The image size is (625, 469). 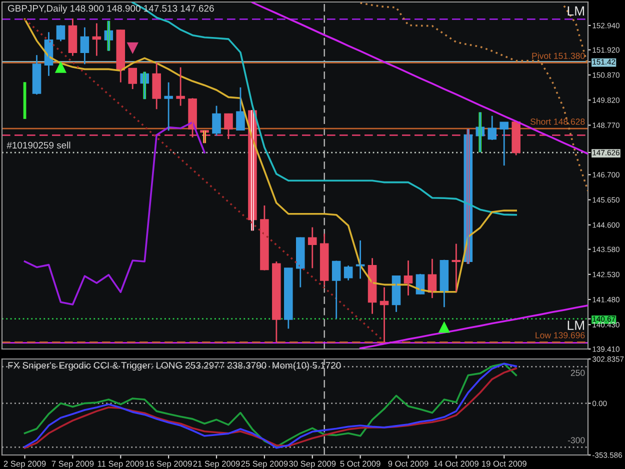 What do you see at coordinates (174, 366) in the screenshot?
I see `chart-title: FX Sniper's Ergodic CCI & Trigger: LONG 253.2977 238.3790 Mom(10) 5.1720` at bounding box center [174, 366].